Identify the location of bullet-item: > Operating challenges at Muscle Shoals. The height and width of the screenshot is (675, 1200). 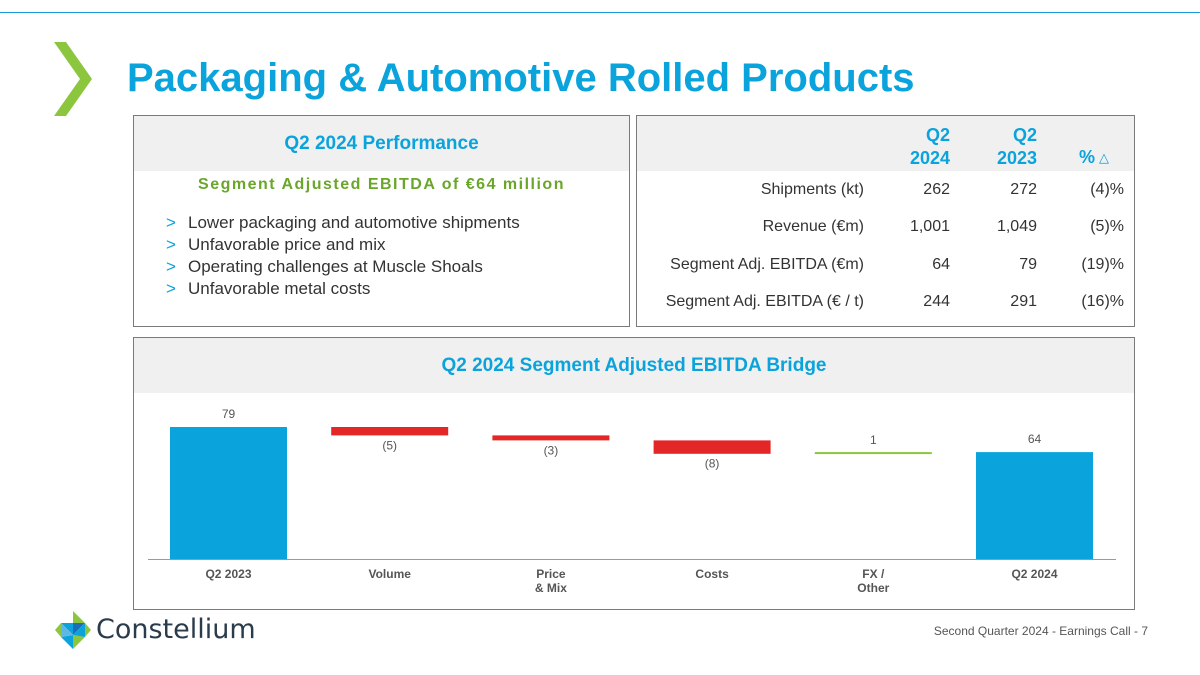
(397, 267).